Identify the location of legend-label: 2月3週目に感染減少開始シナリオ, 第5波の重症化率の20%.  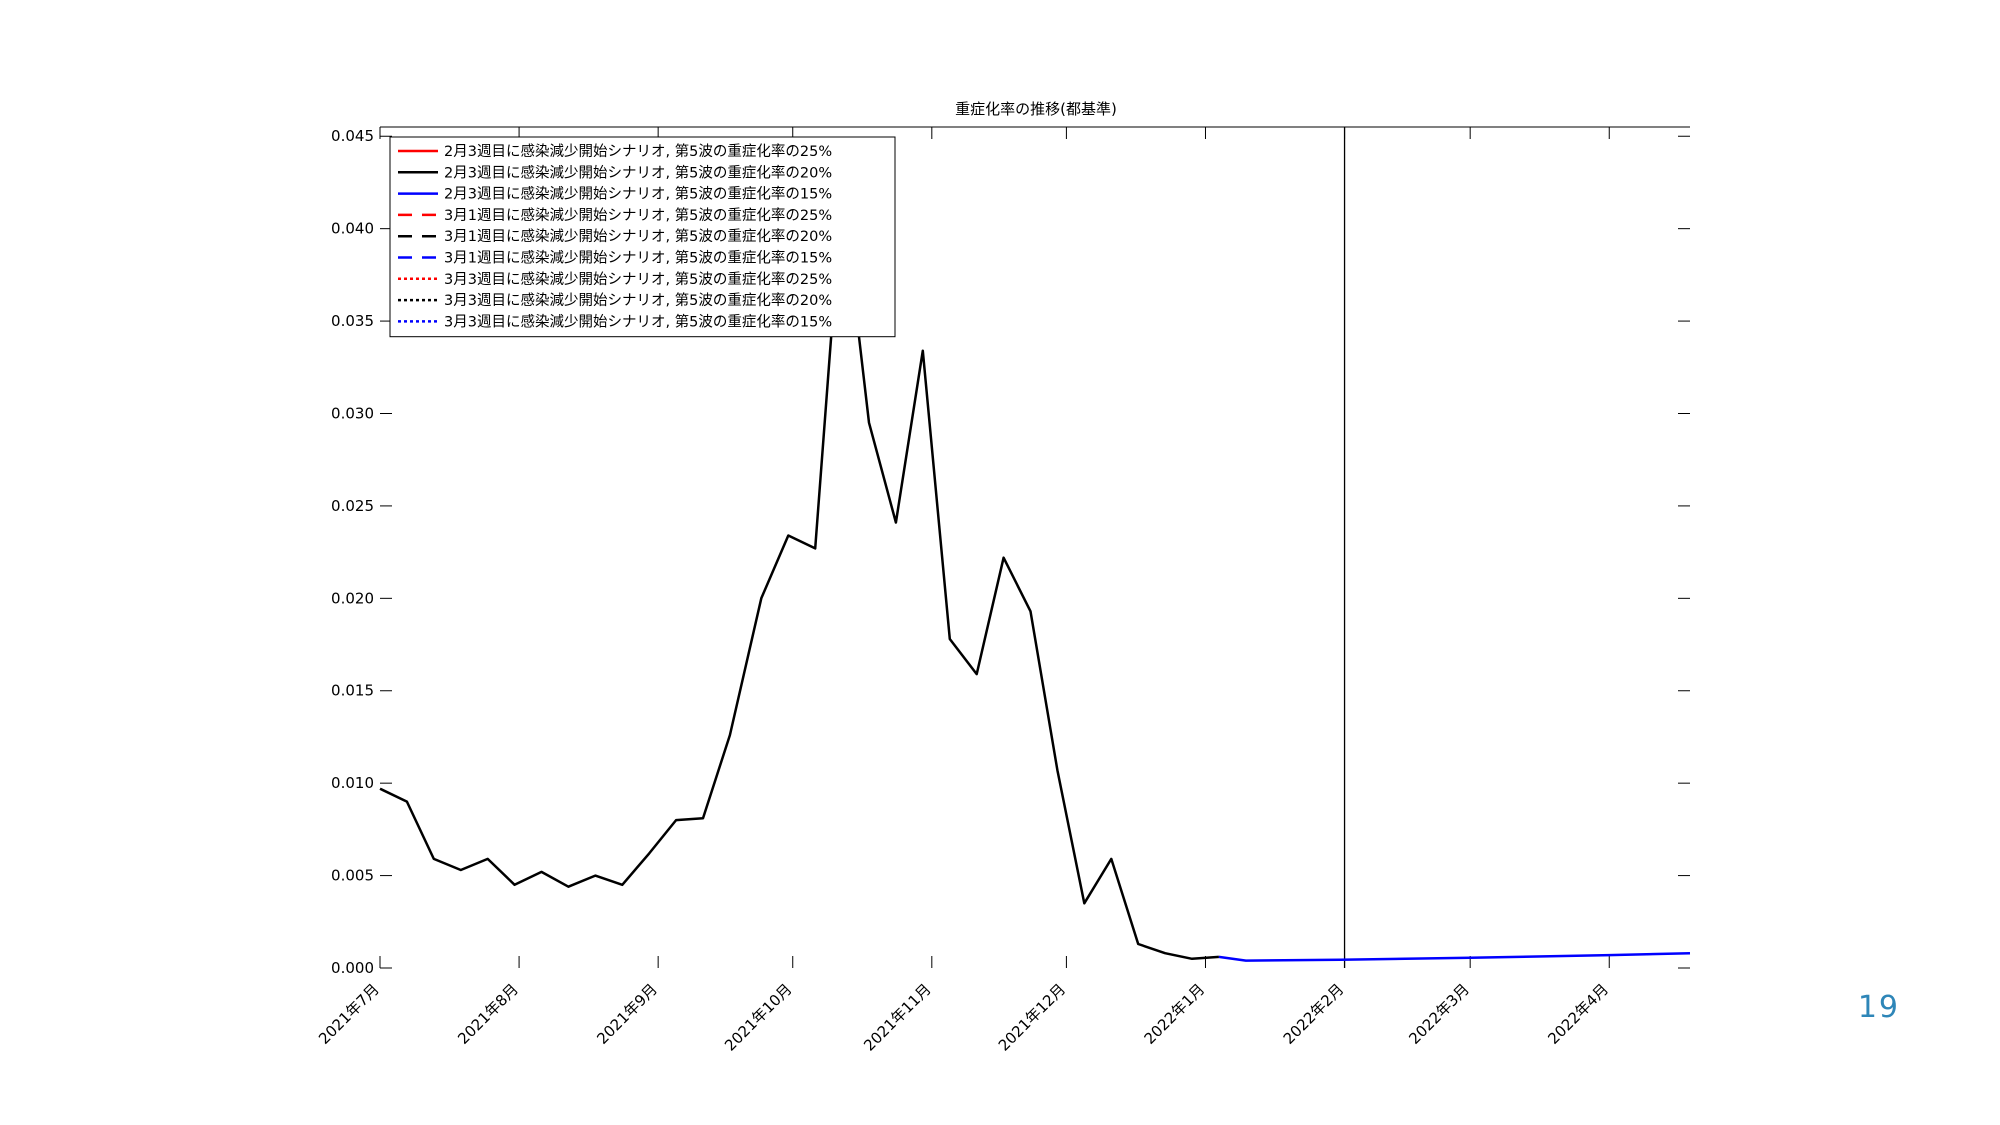
(638, 172).